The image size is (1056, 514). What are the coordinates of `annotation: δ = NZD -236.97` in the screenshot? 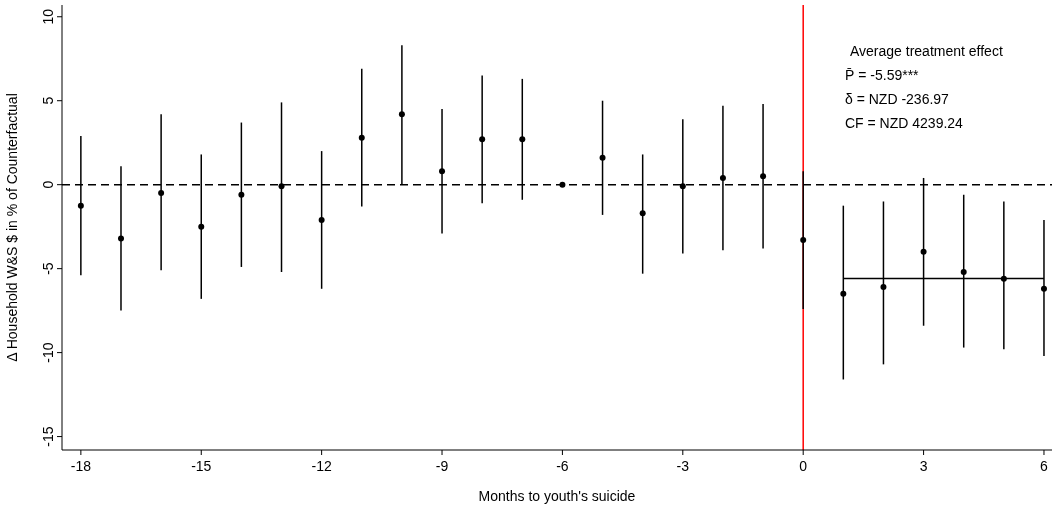 It's located at (897, 99).